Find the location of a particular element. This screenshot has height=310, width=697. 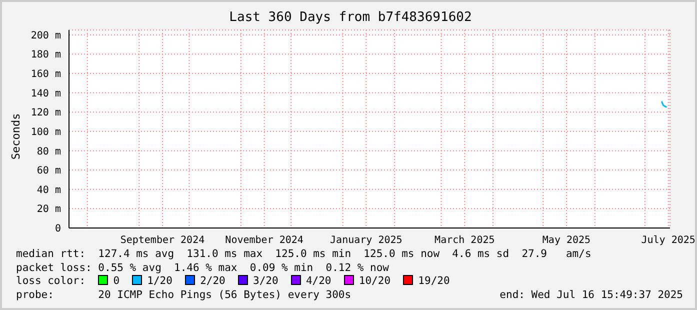

y-tick-label: 160 m is located at coordinates (45, 74).